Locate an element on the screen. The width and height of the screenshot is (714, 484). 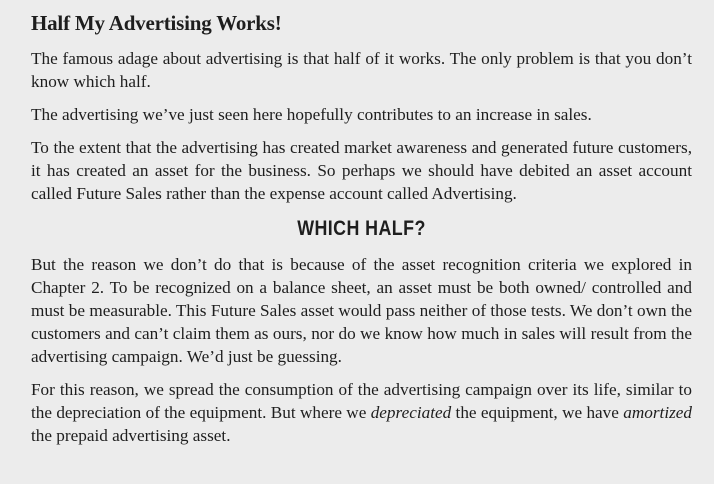
emphasis-amortized: amortized is located at coordinates (657, 412).